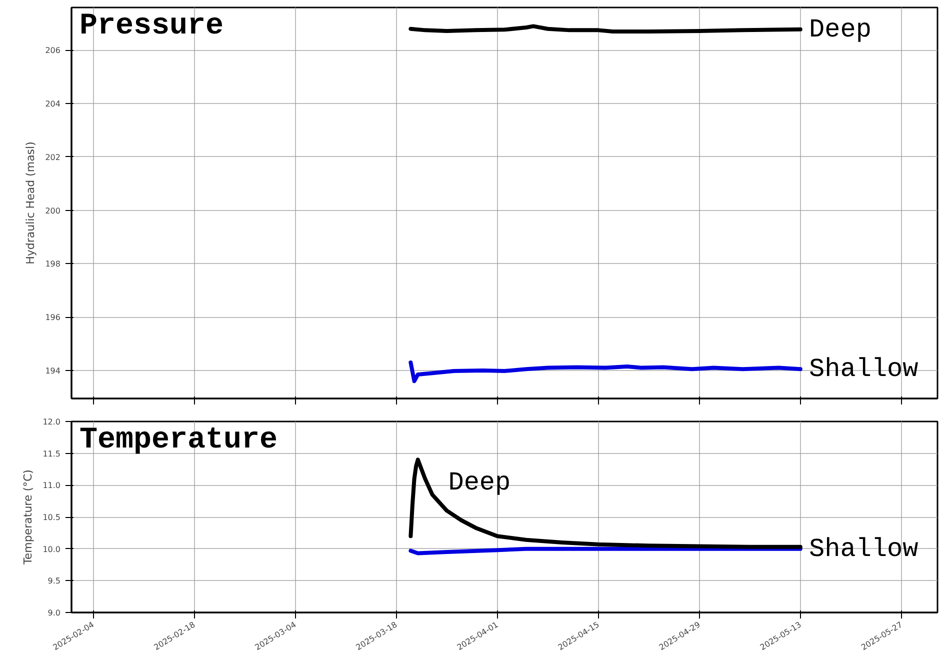  Describe the element at coordinates (53, 104) in the screenshot. I see `y-tick-label: 204` at that location.